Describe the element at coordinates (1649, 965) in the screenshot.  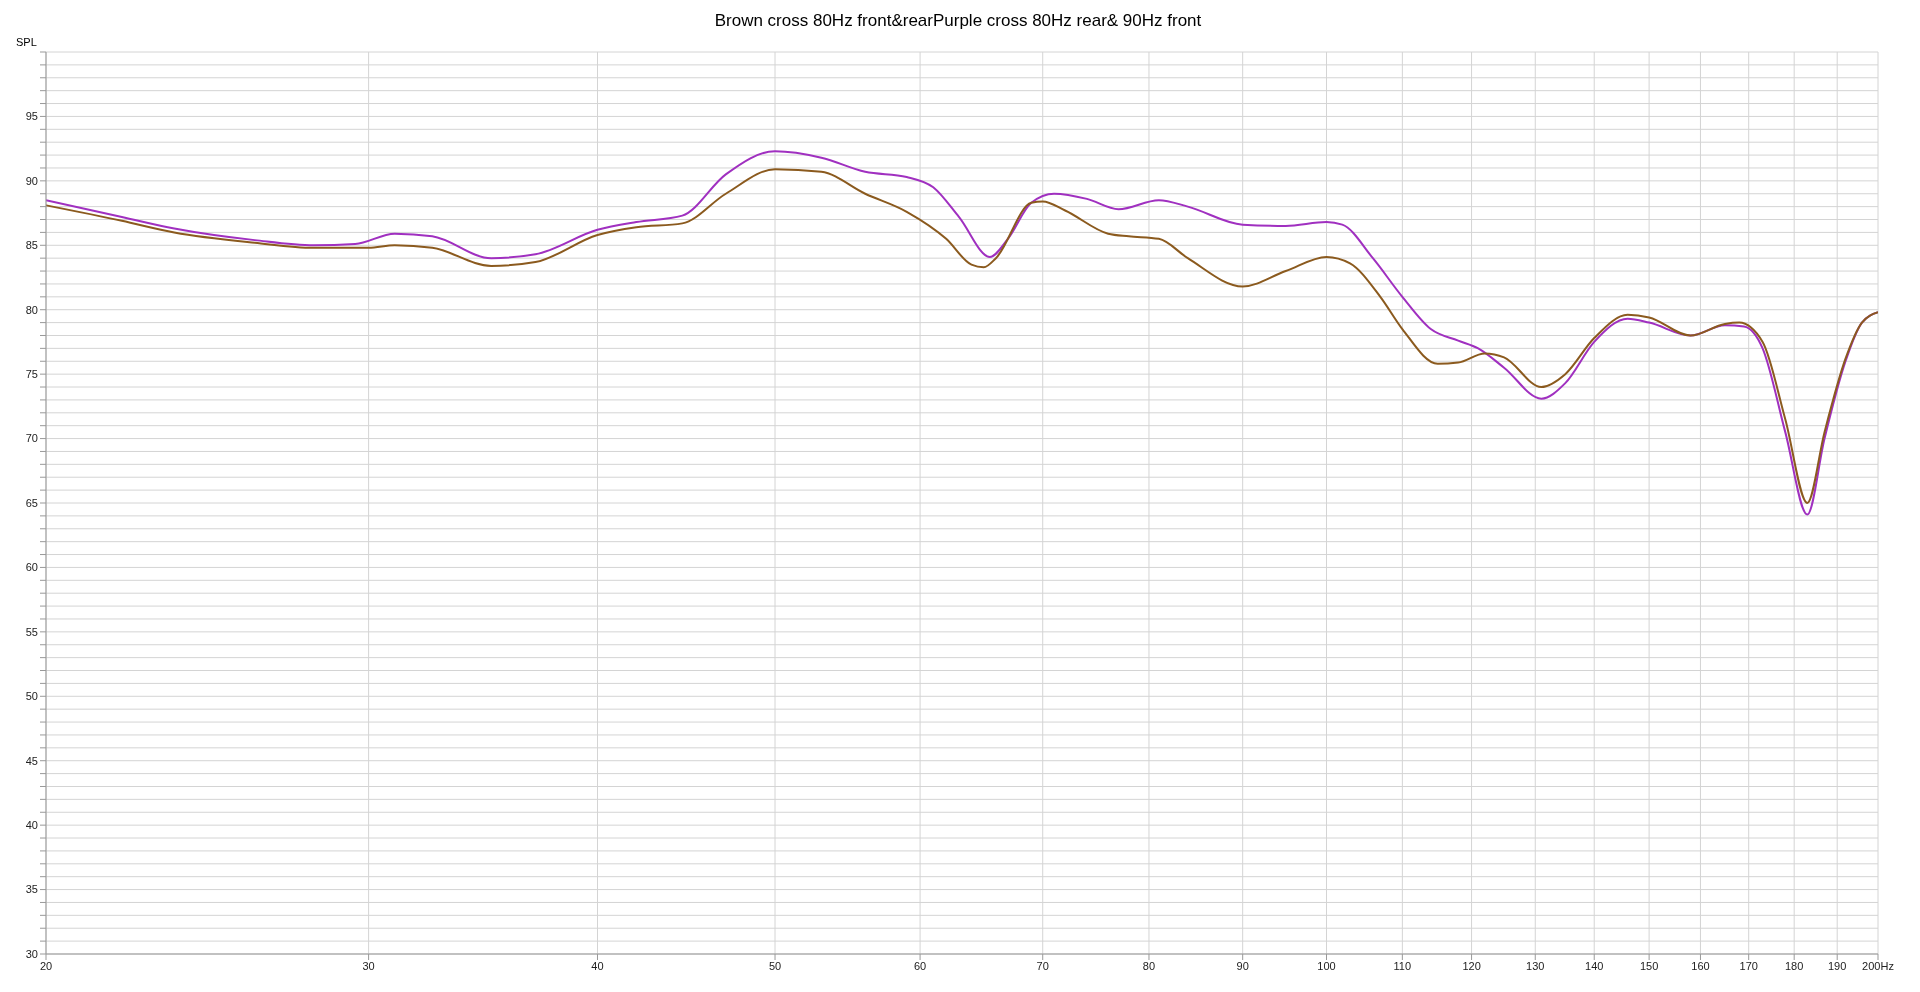
I see `x-tick-label: 150` at that location.